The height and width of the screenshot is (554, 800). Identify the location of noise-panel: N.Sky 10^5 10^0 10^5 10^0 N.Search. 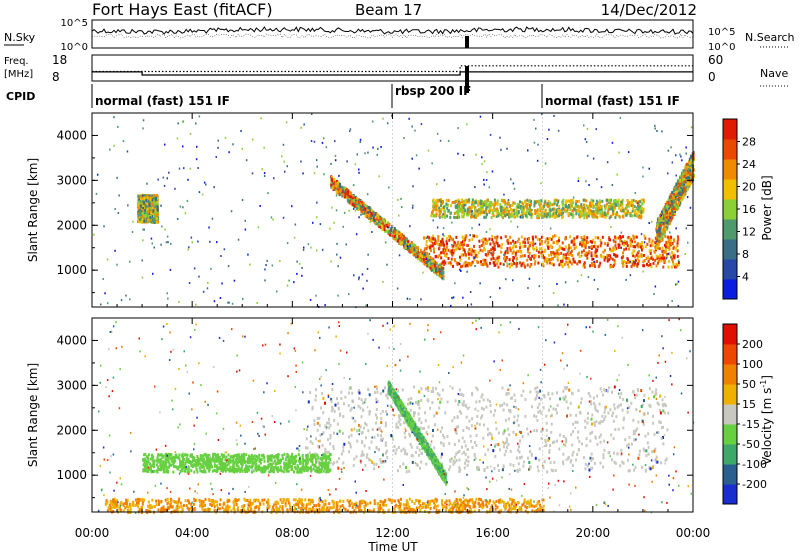
(399, 35).